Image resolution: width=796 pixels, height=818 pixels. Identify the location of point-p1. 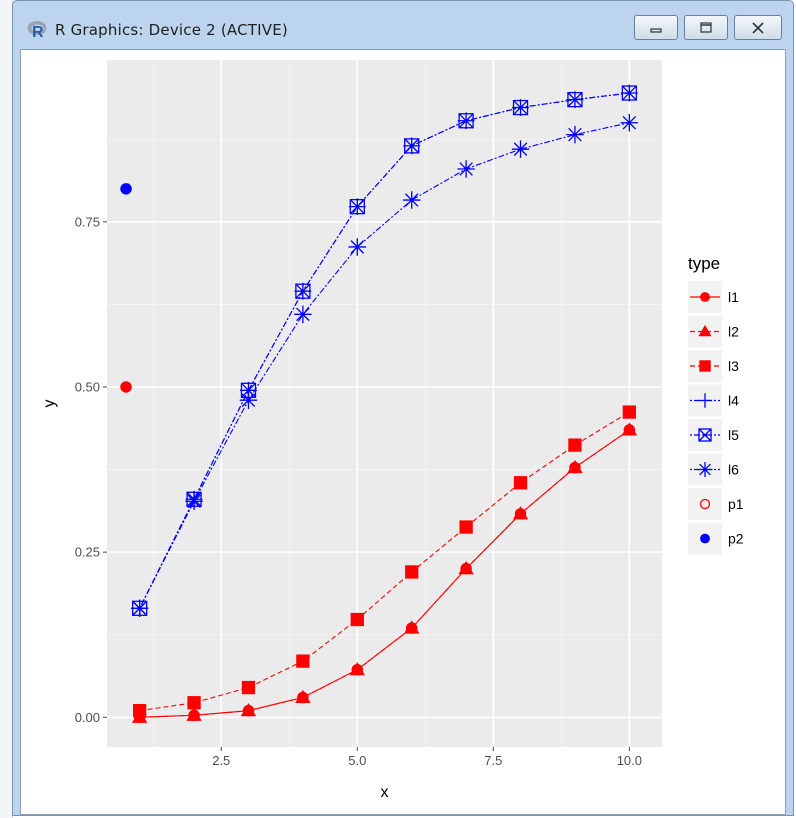
(126, 387).